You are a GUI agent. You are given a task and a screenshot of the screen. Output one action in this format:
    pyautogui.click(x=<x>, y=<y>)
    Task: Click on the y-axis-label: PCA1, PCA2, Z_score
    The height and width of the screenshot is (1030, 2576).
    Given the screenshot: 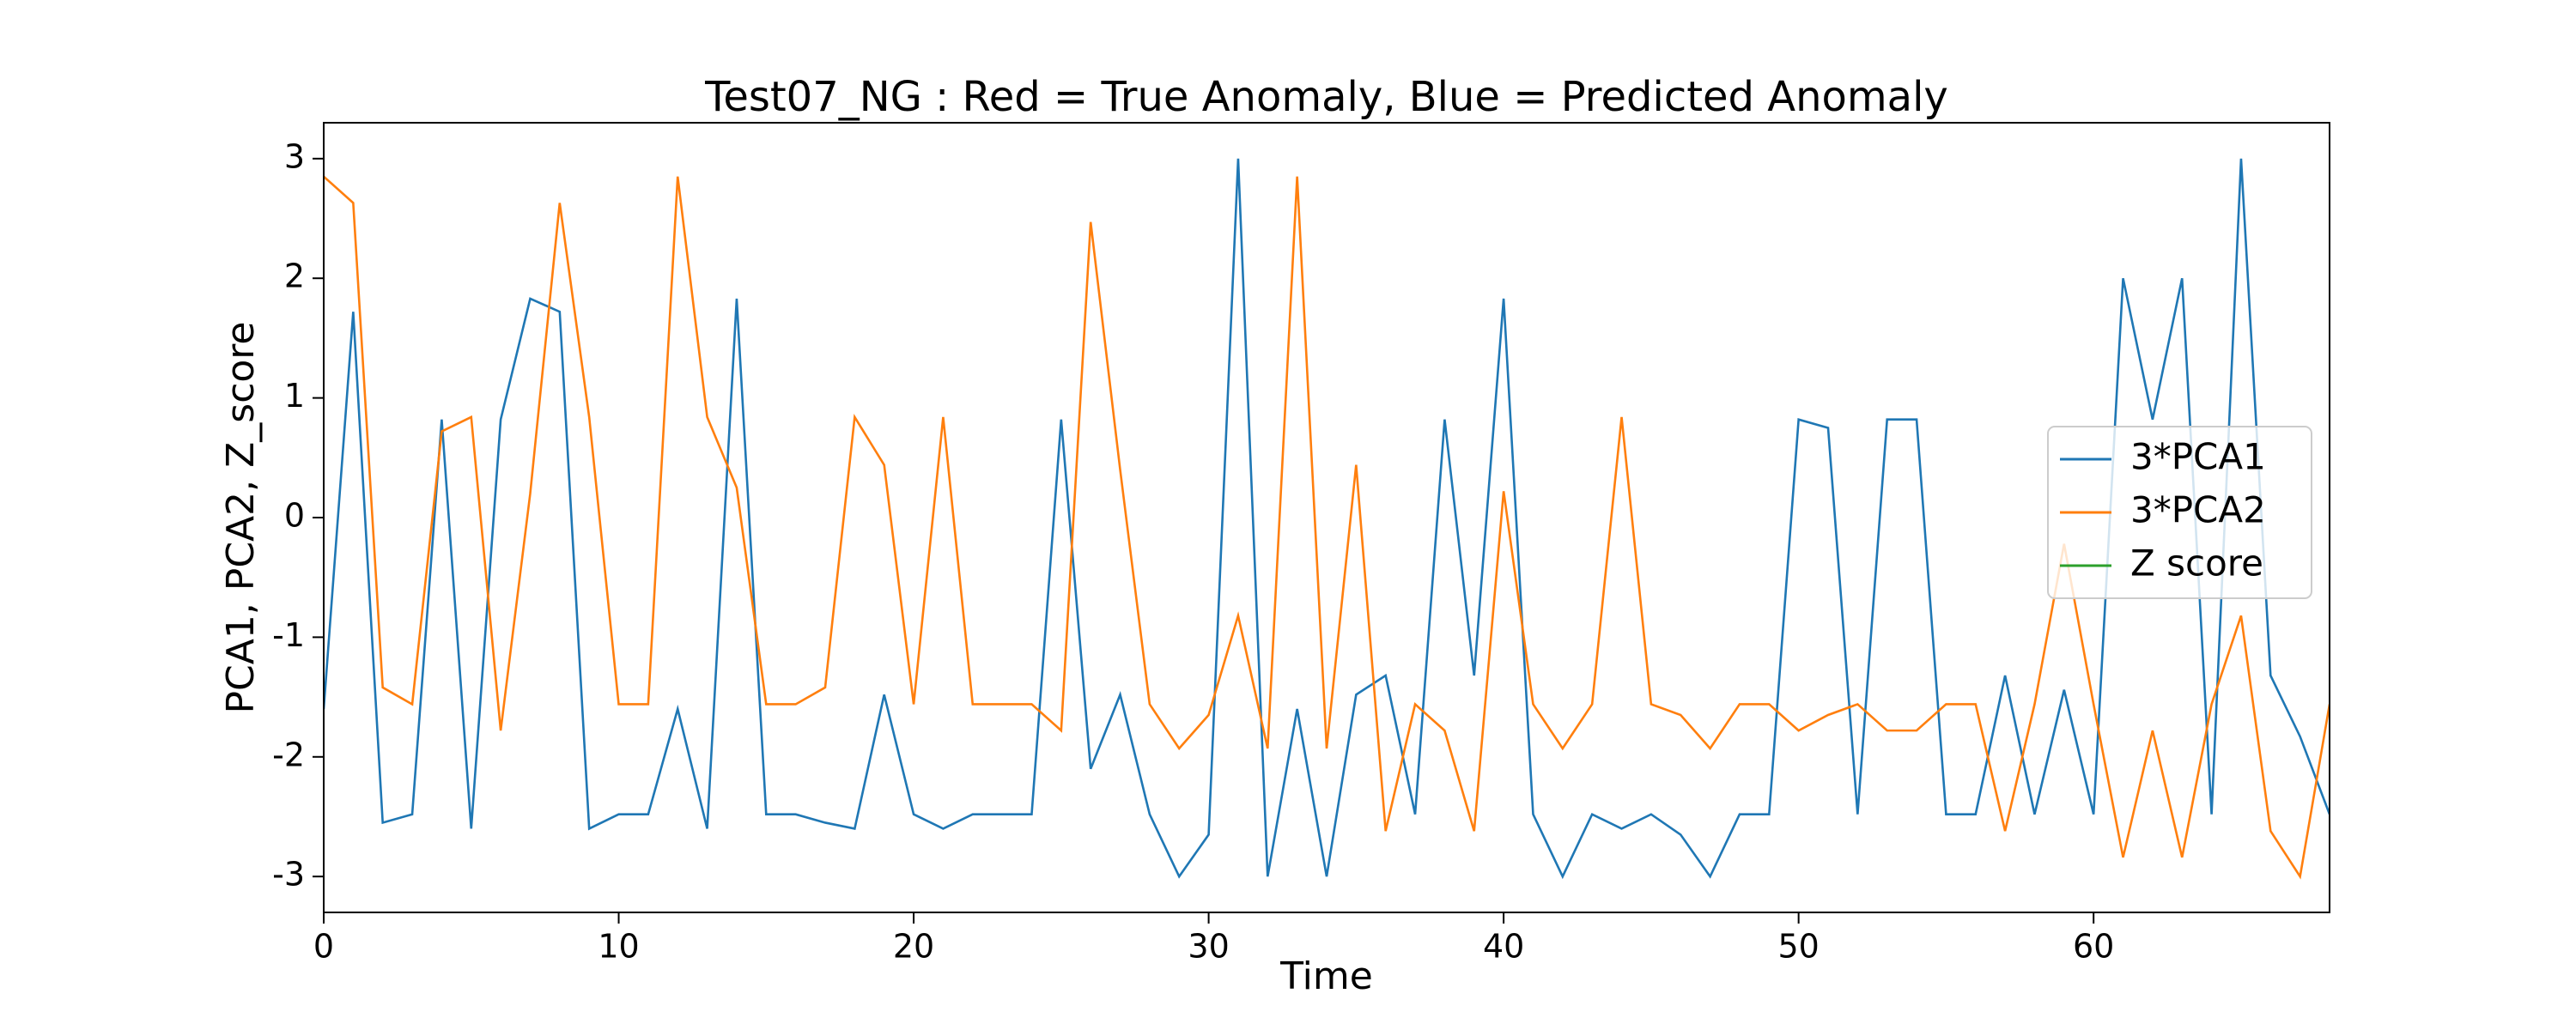 What is the action you would take?
    pyautogui.click(x=241, y=517)
    